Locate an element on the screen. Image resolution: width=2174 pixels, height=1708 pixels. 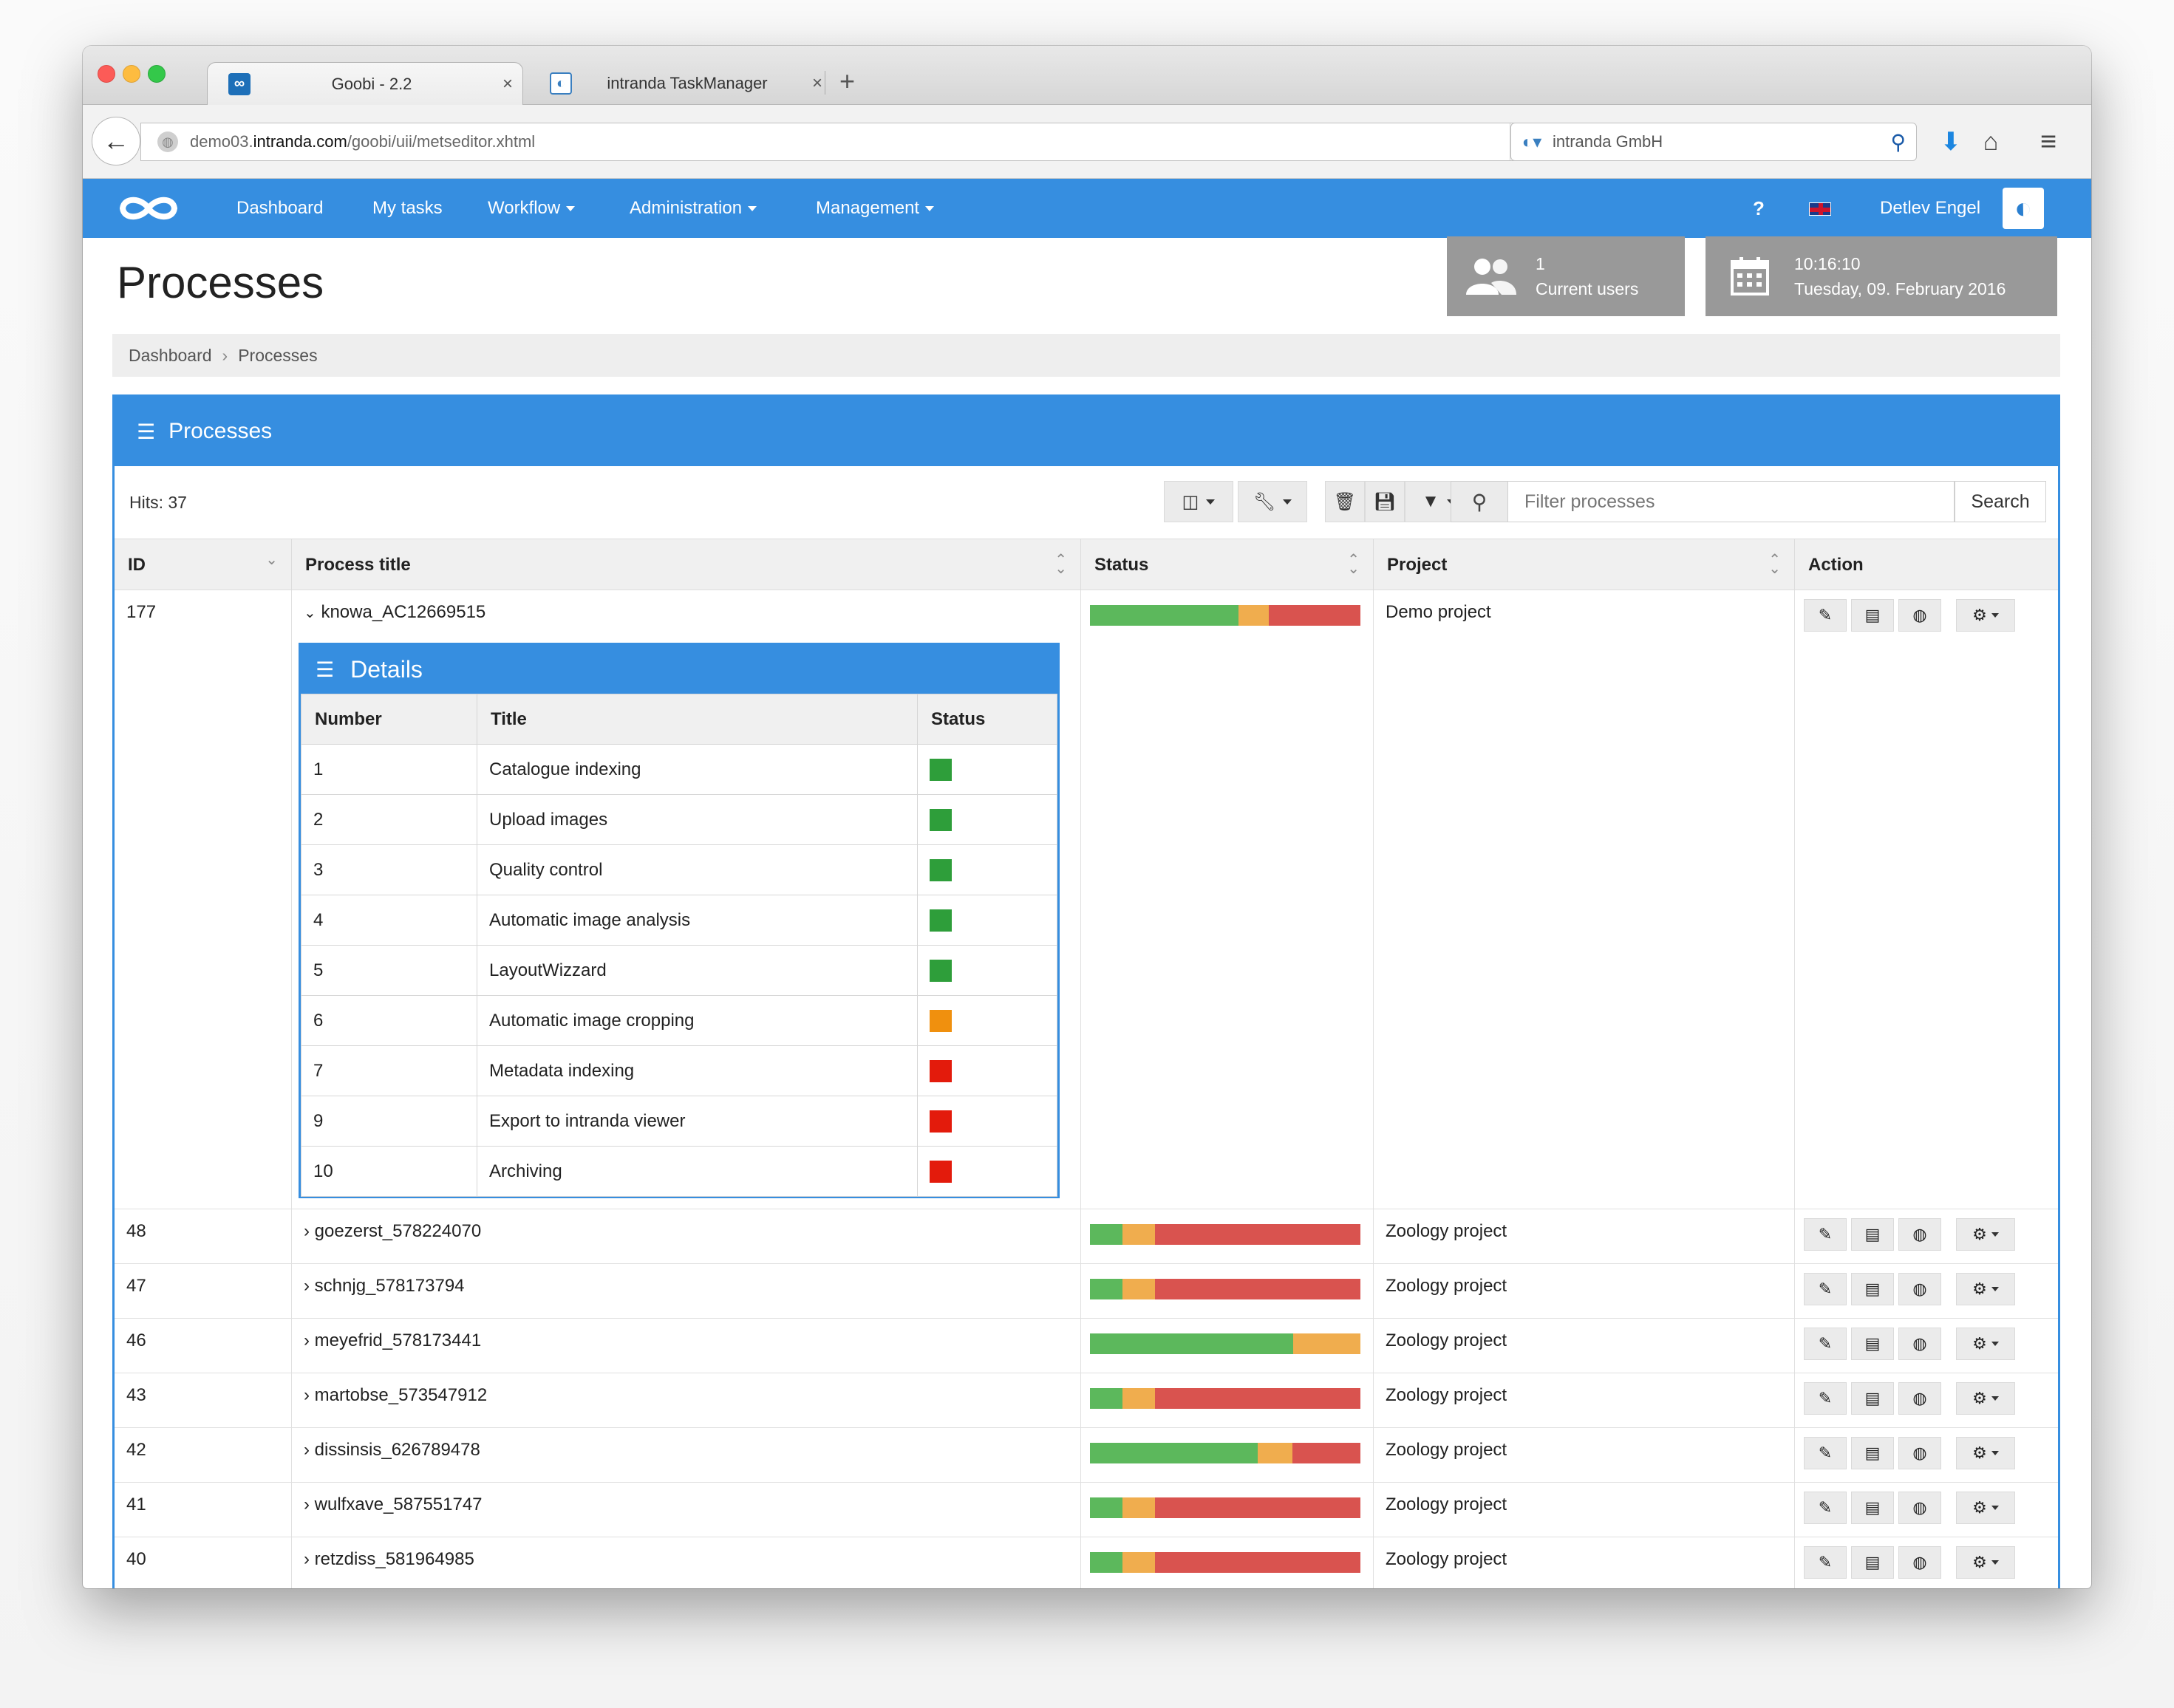
column-project: Project ⌃ ⌄ is located at coordinates (1584, 565).